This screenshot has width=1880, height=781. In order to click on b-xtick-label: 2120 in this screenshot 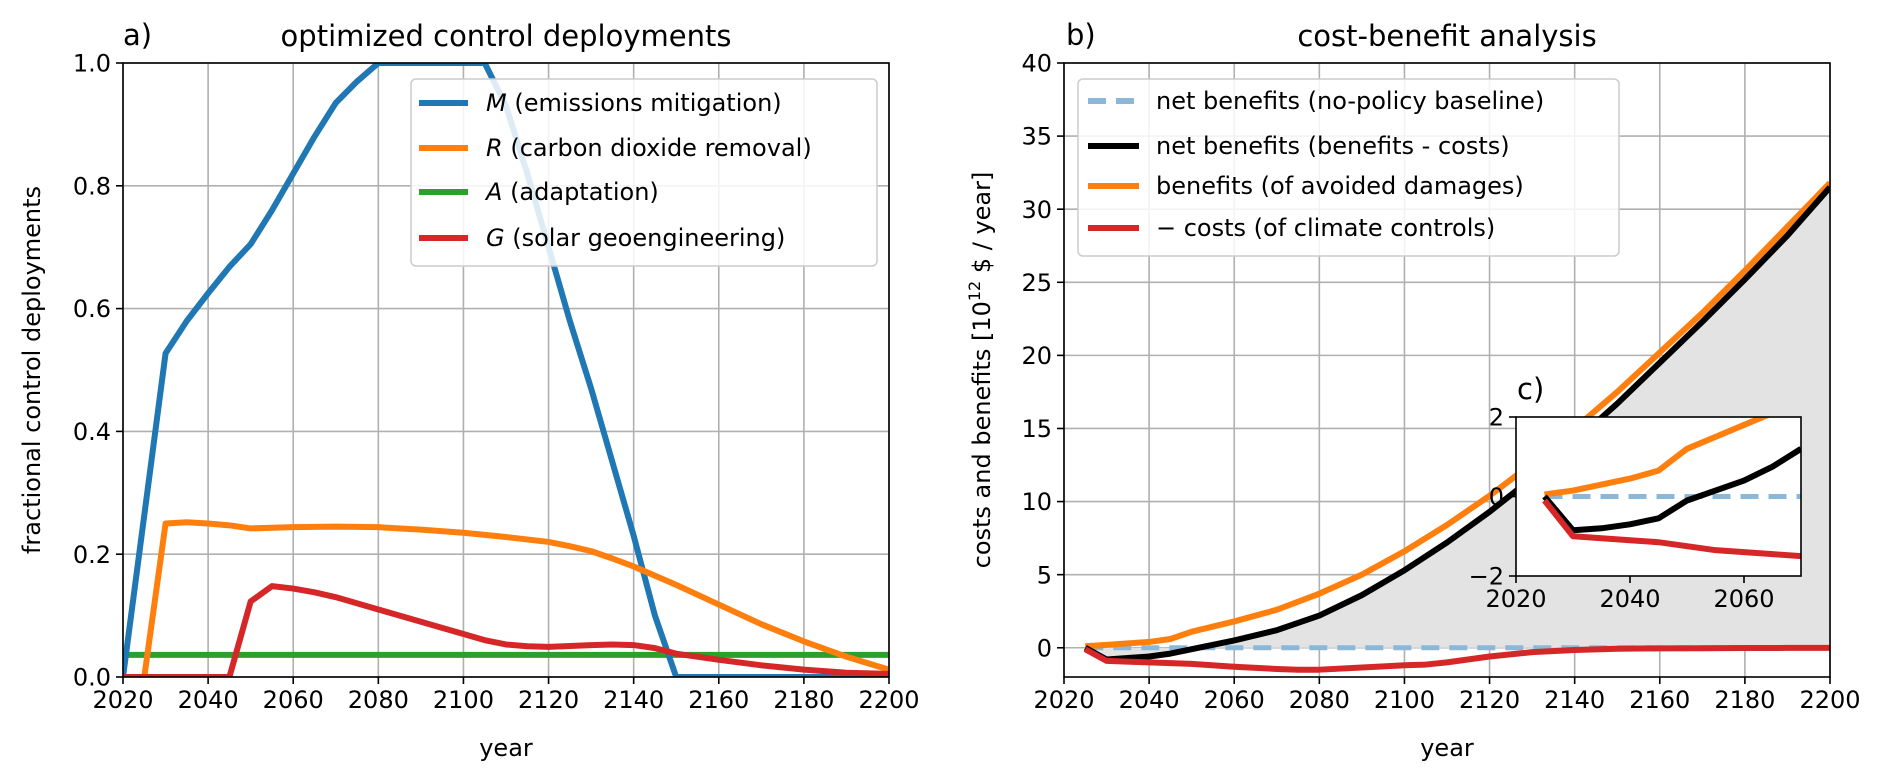, I will do `click(1489, 700)`.